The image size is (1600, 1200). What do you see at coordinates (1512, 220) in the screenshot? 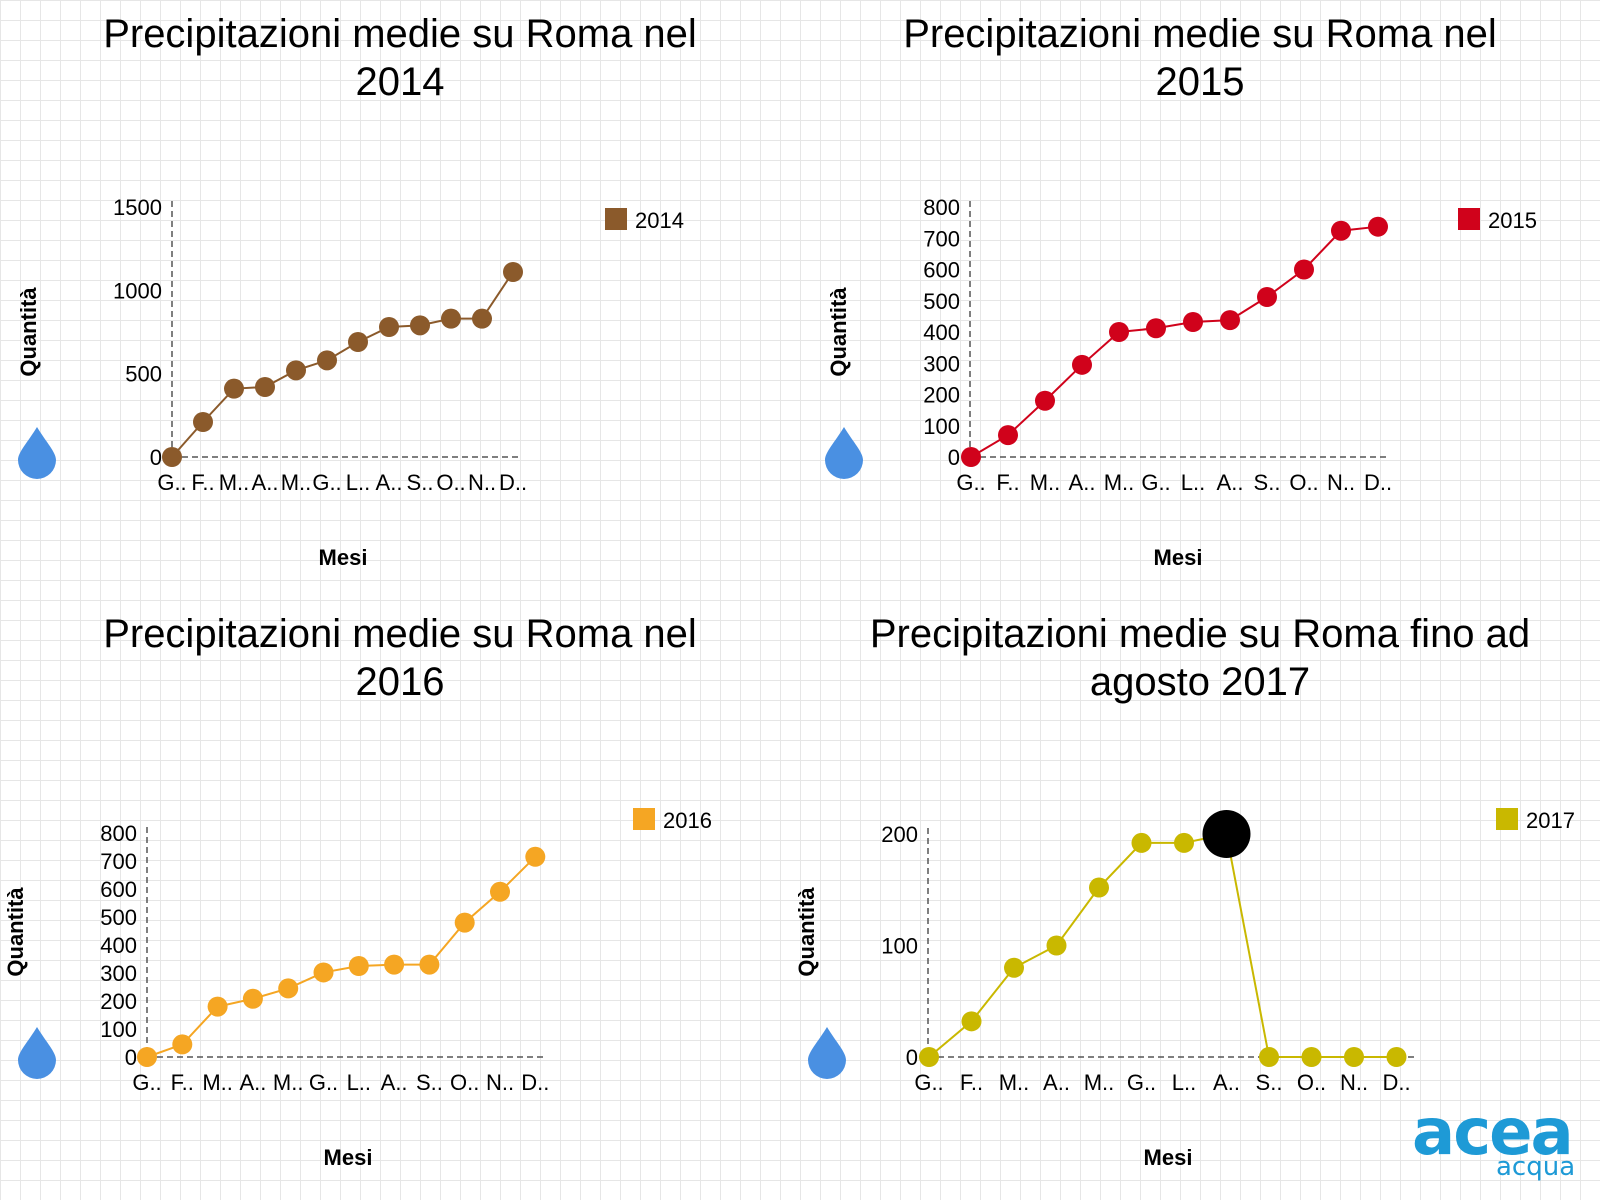
I see `legend-label: 2015` at bounding box center [1512, 220].